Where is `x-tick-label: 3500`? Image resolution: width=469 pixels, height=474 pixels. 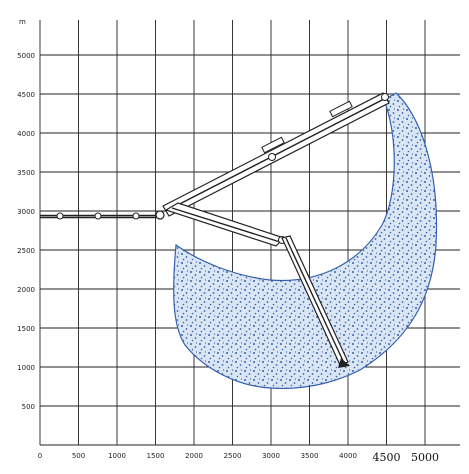
x-tick-label: 3500 is located at coordinates (310, 456).